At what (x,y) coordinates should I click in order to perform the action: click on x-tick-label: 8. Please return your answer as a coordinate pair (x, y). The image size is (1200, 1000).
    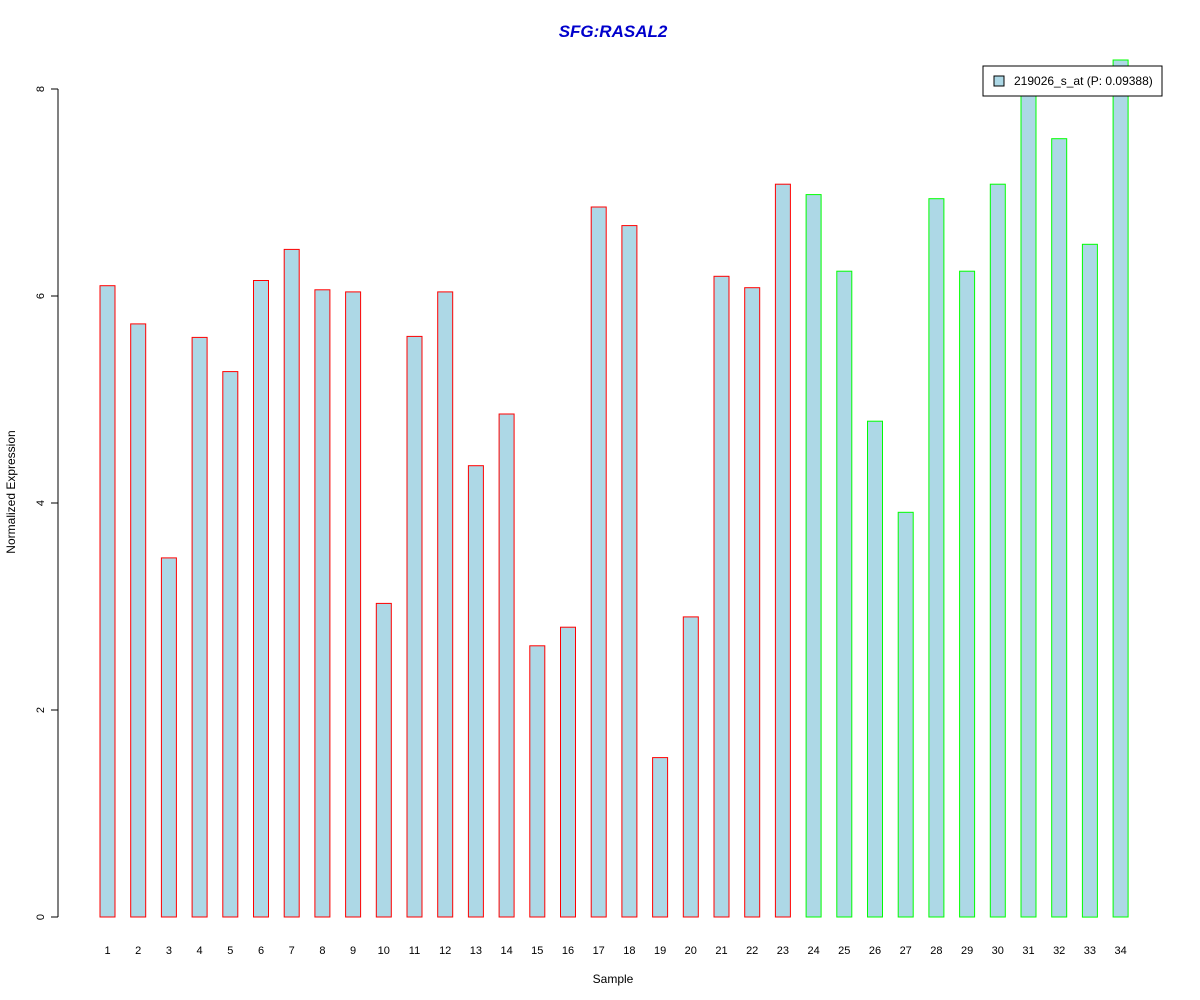
    Looking at the image, I should click on (322, 951).